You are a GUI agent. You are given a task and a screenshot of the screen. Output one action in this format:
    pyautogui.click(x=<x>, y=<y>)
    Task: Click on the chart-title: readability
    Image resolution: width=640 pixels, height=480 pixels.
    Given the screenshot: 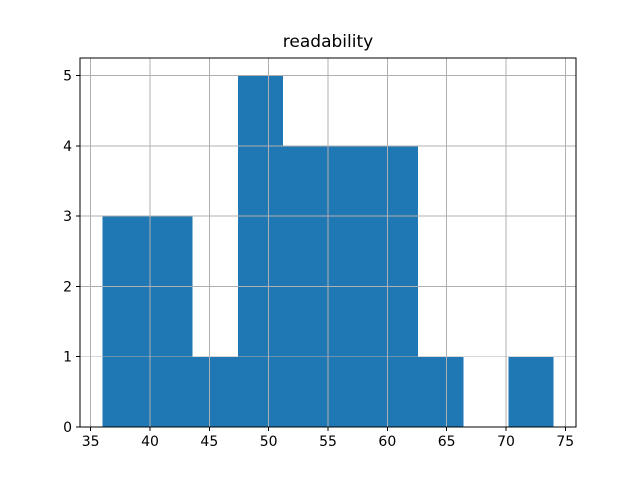 What is the action you would take?
    pyautogui.click(x=328, y=42)
    